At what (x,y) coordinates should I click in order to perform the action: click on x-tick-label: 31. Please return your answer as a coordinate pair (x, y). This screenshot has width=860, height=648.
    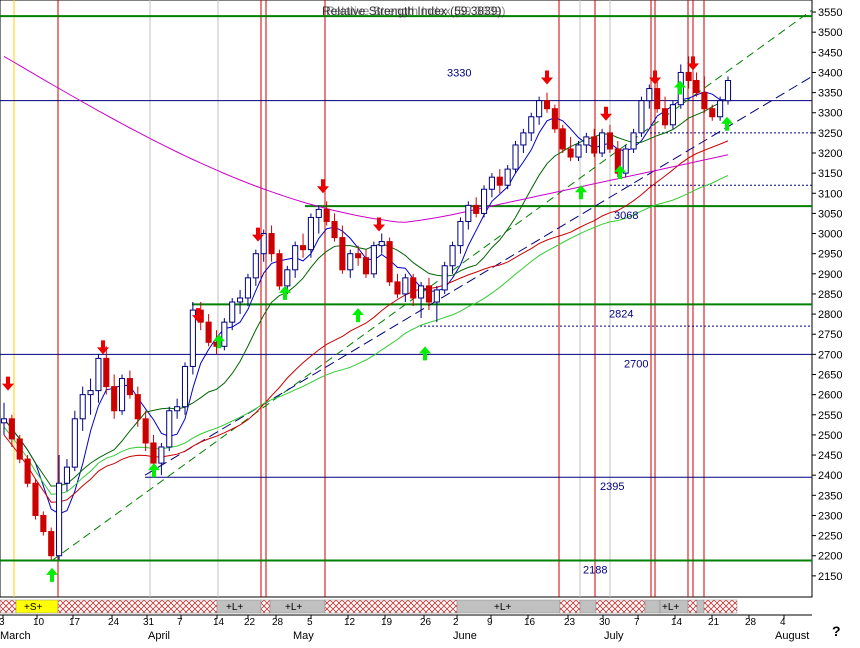
    Looking at the image, I should click on (149, 622).